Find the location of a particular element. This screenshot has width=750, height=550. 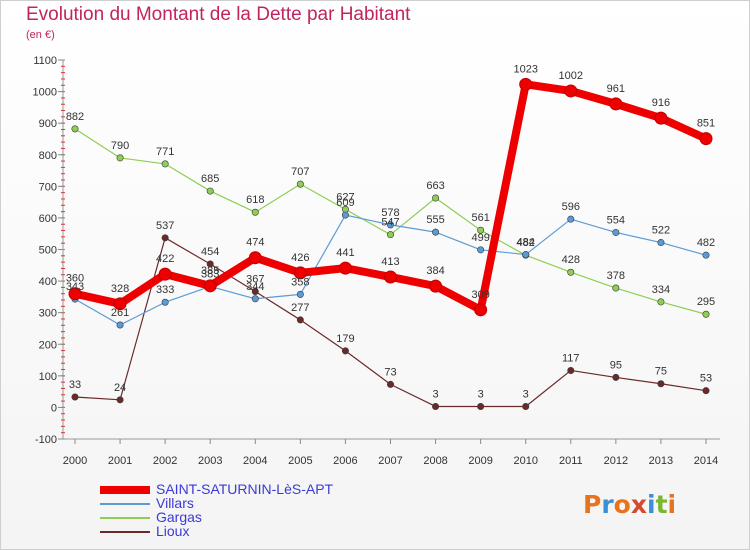

data-label: 685 is located at coordinates (210, 179).